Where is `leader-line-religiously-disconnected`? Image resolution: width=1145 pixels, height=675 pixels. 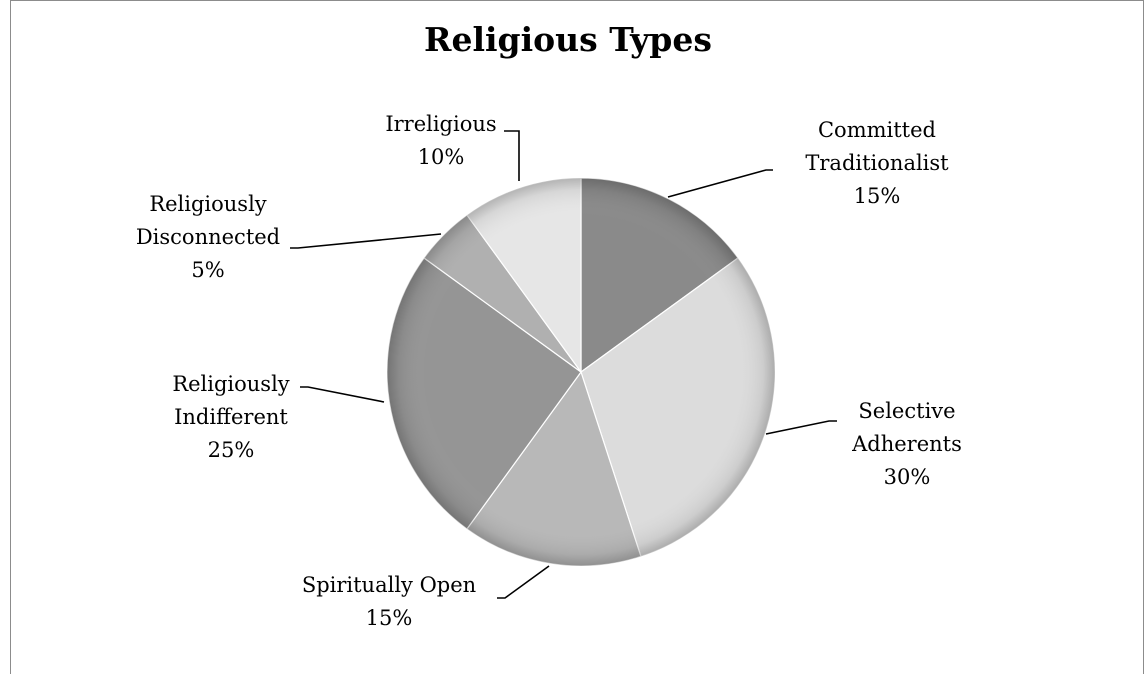
leader-line-religiously-disconnected is located at coordinates (366, 241).